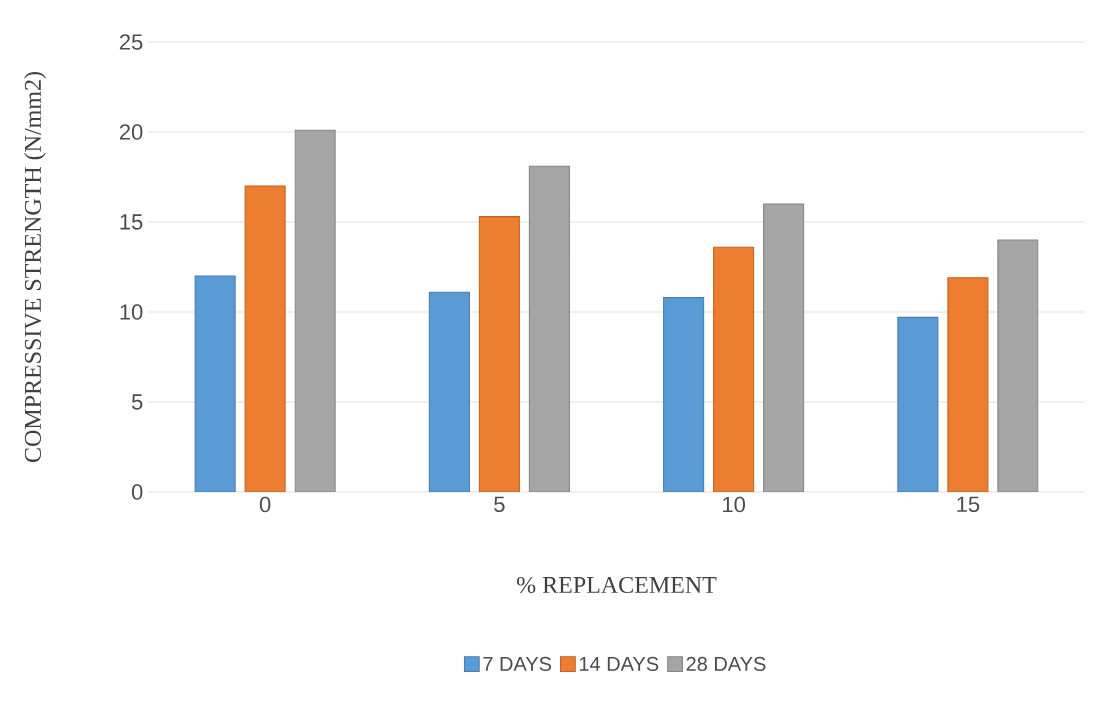 This screenshot has width=1105, height=706. What do you see at coordinates (968, 504) in the screenshot?
I see `x-tick-label: 15` at bounding box center [968, 504].